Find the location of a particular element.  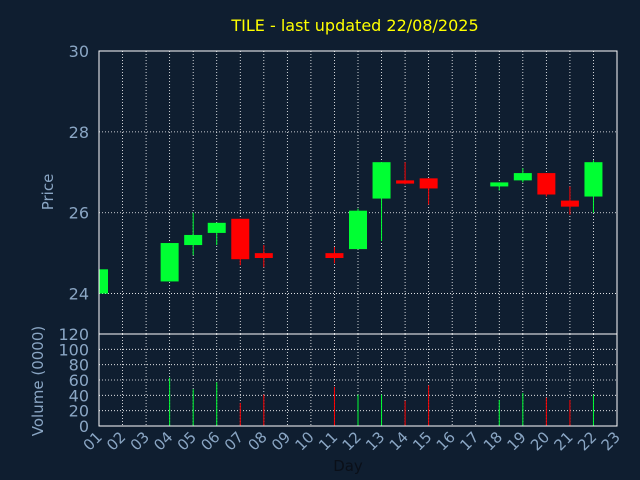

volume-y-tick-label: 60 is located at coordinates (79, 380).